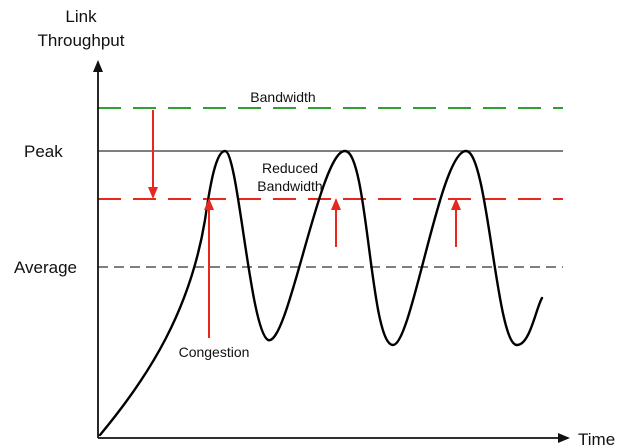 The height and width of the screenshot is (448, 634). Describe the element at coordinates (282, 97) in the screenshot. I see `bandwidth-label: Bandwidth` at that location.